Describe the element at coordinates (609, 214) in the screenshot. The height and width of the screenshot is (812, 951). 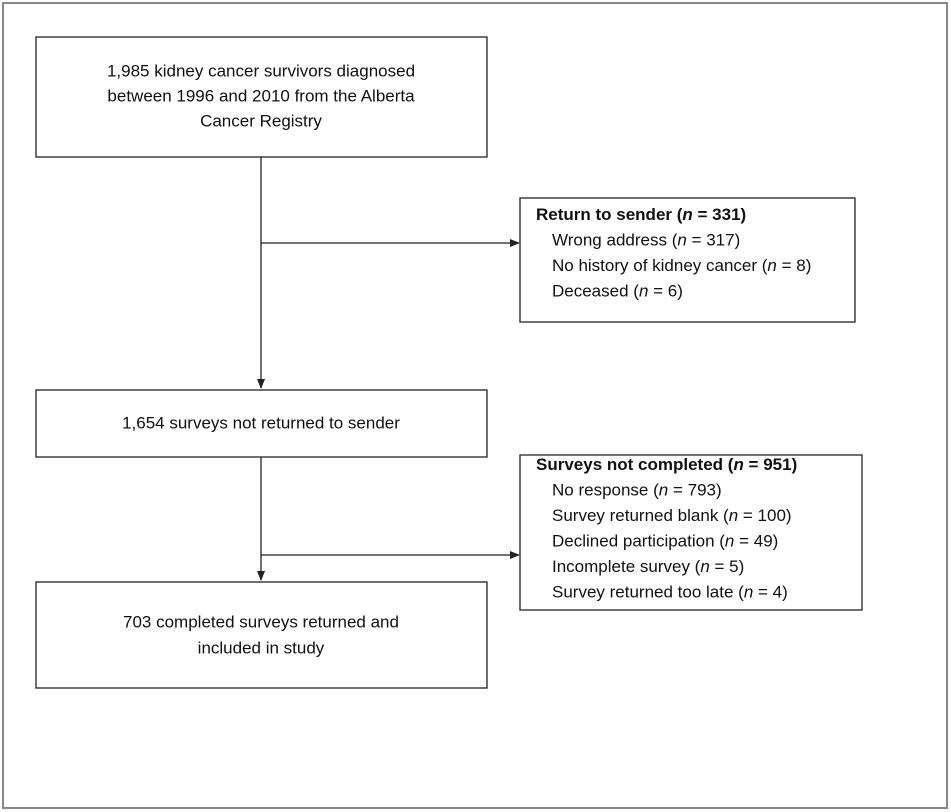
I see `text-part: Return to sender (` at that location.